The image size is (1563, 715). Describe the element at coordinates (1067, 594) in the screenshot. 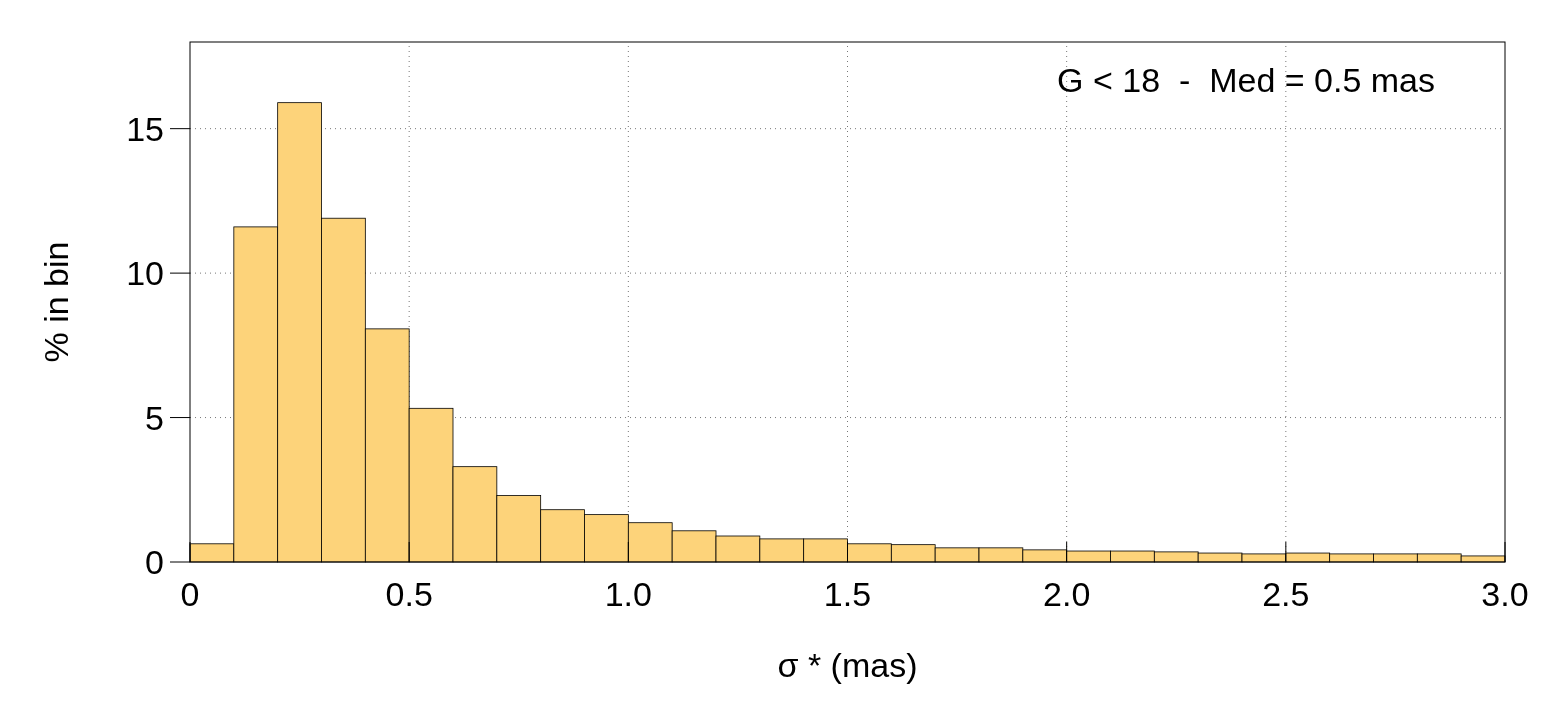

I see `x-tick-label: 2.0` at that location.